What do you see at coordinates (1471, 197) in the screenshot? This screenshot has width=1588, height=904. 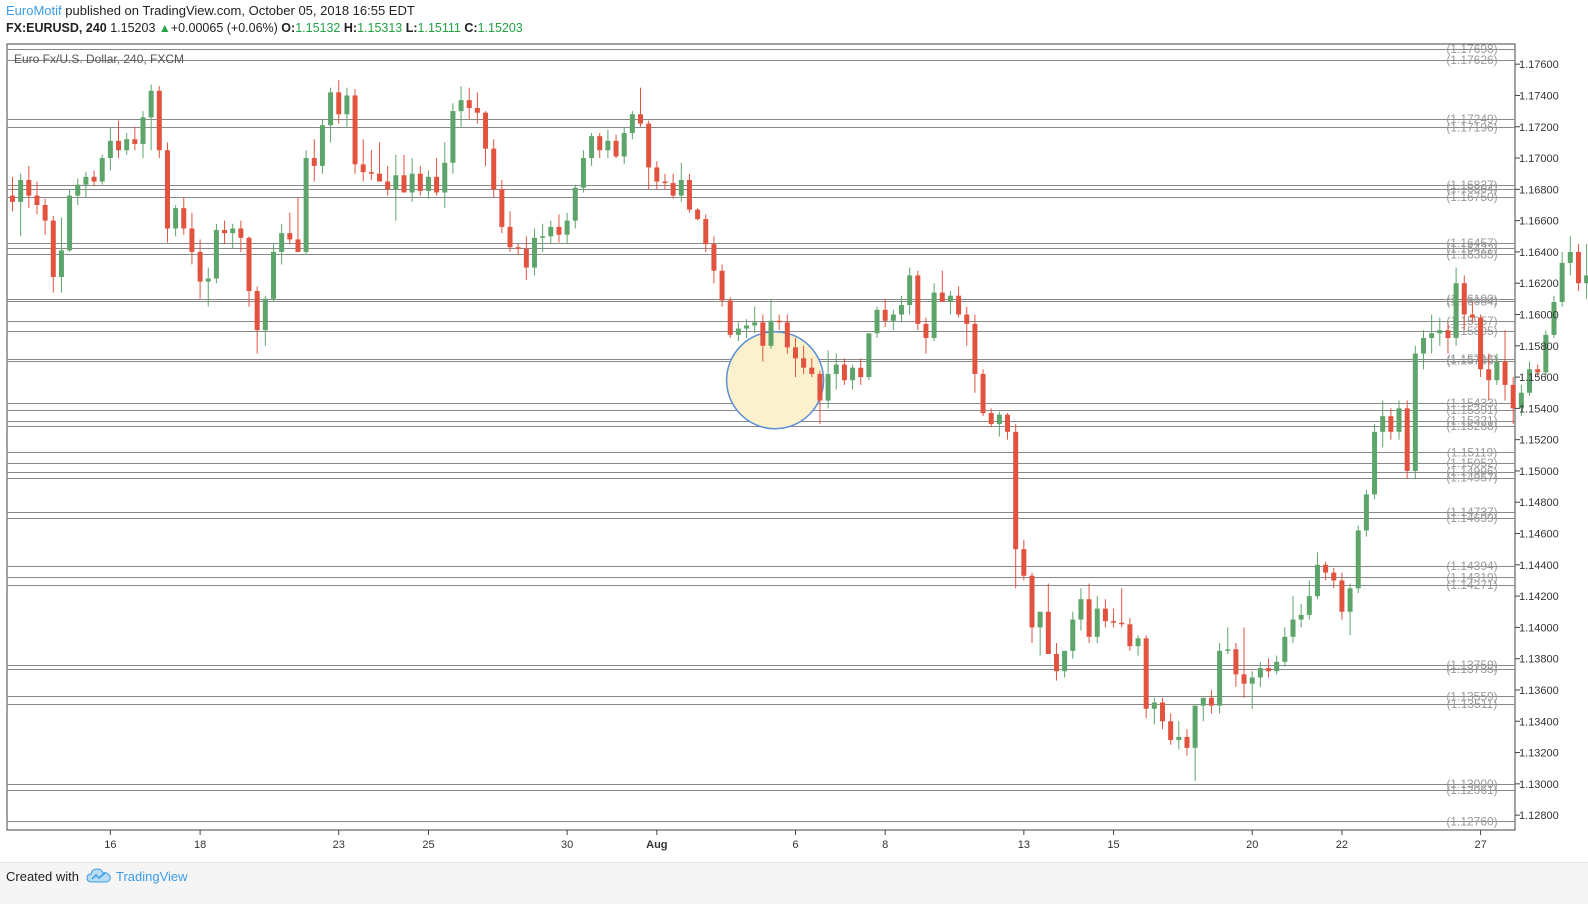 I see `price-level-label: (1.16750)` at bounding box center [1471, 197].